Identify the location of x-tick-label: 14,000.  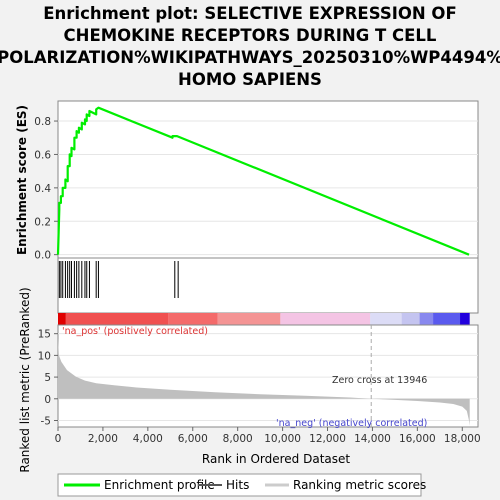
(372, 439).